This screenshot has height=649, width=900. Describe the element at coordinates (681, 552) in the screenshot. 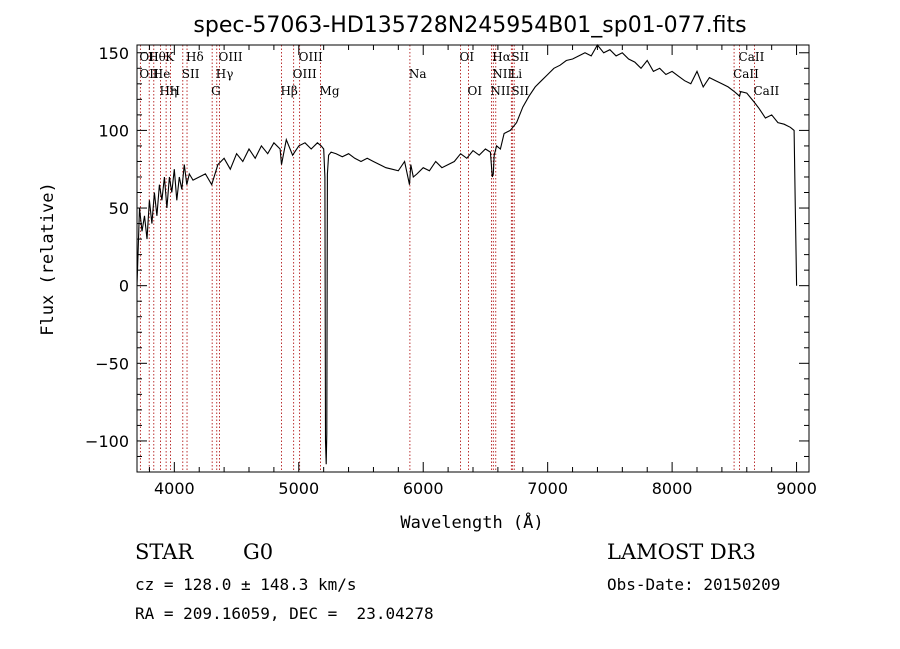

I see `survey-name: LAMOST DR3` at that location.